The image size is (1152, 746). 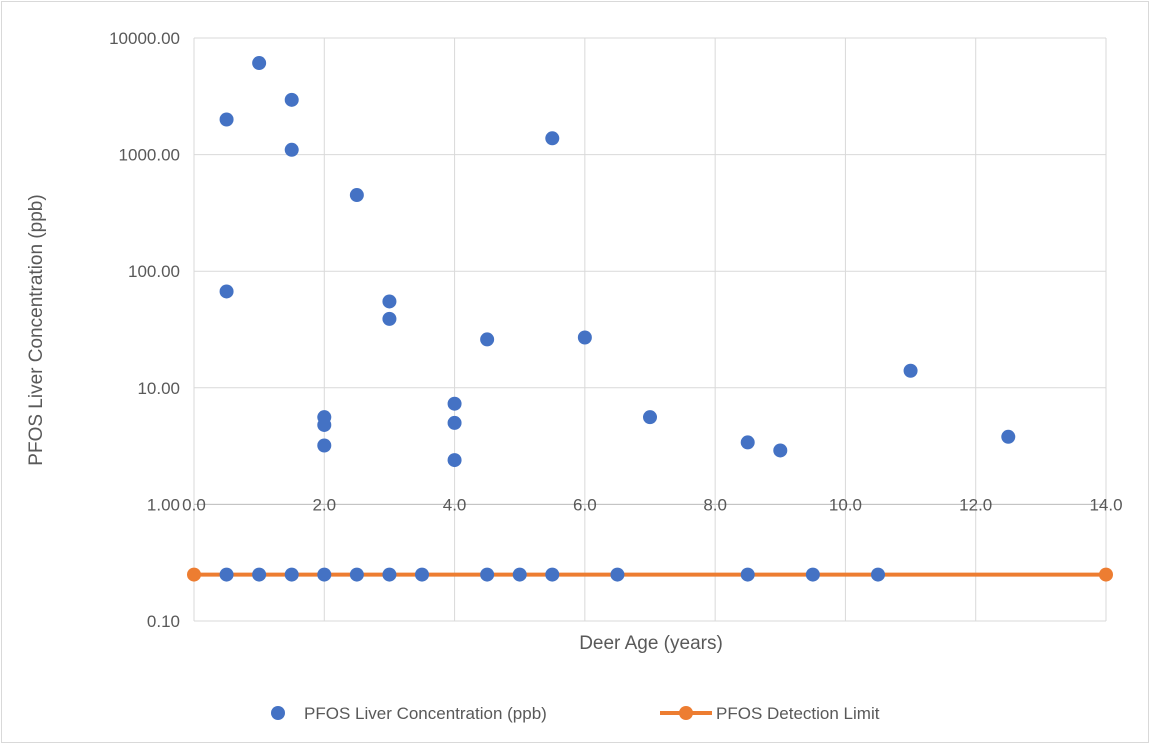 What do you see at coordinates (798, 713) in the screenshot?
I see `legend-label-detection-limit: PFOS Detection Limit` at bounding box center [798, 713].